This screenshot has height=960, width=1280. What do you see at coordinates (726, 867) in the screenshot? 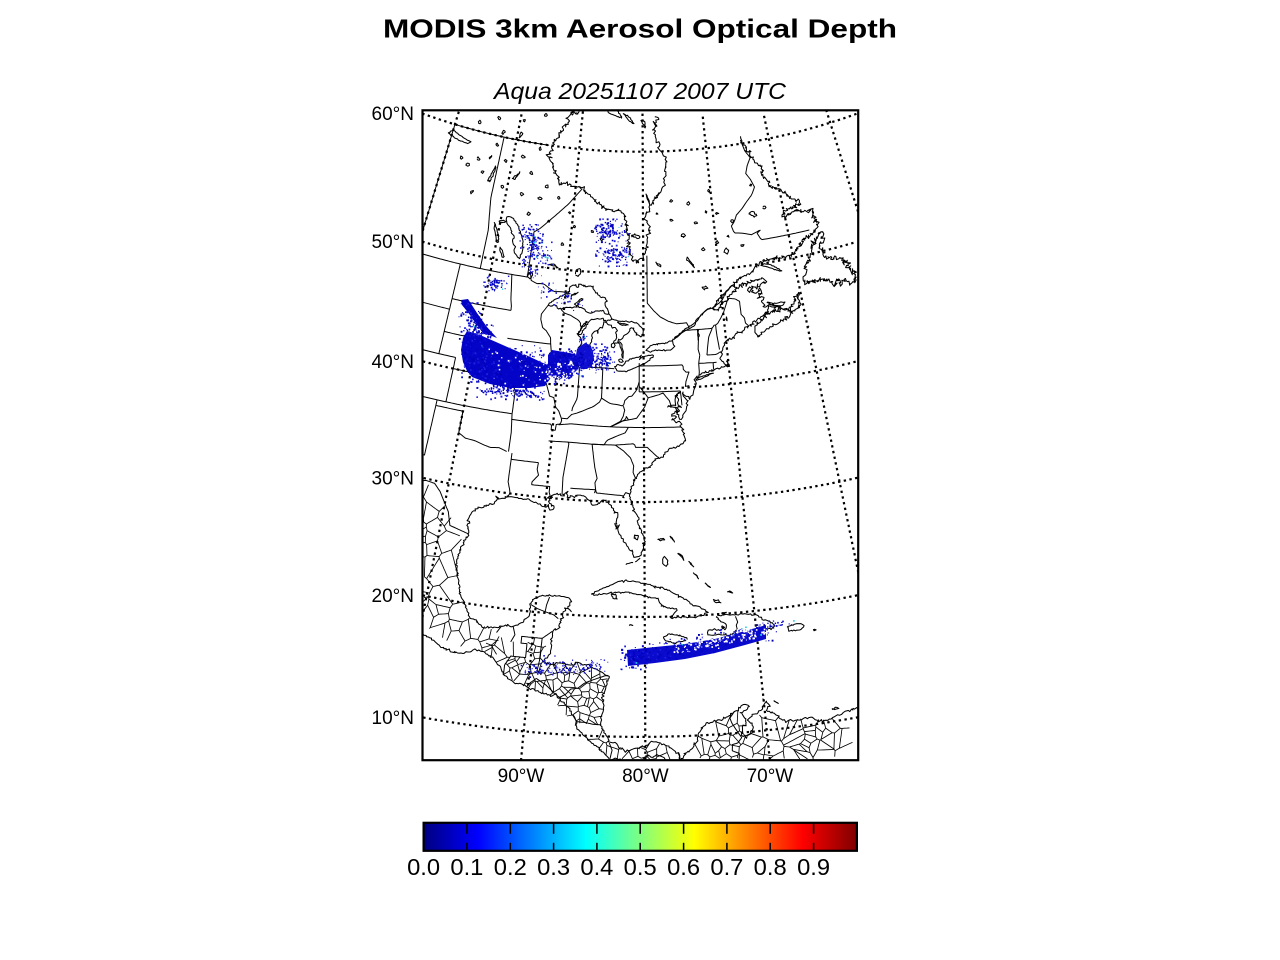
I see `svg-text: 0.7` at bounding box center [726, 867].